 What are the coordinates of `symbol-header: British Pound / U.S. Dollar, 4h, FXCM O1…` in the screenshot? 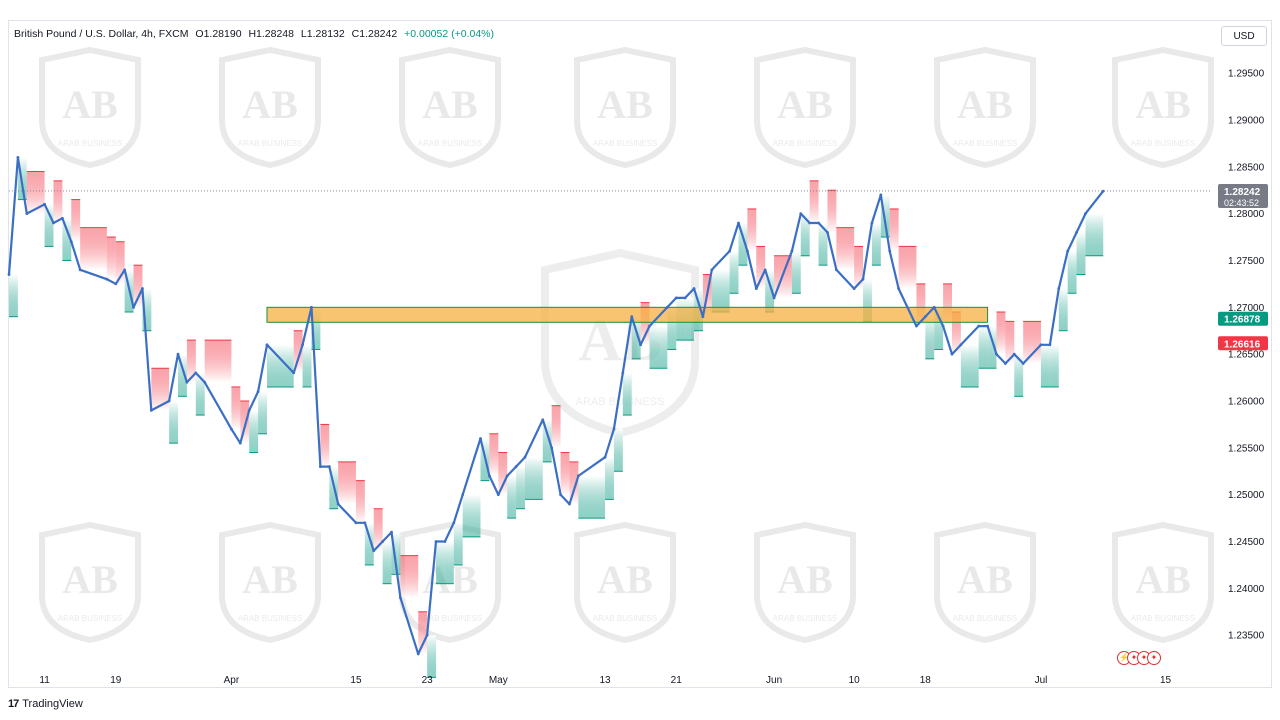 It's located at (256, 34).